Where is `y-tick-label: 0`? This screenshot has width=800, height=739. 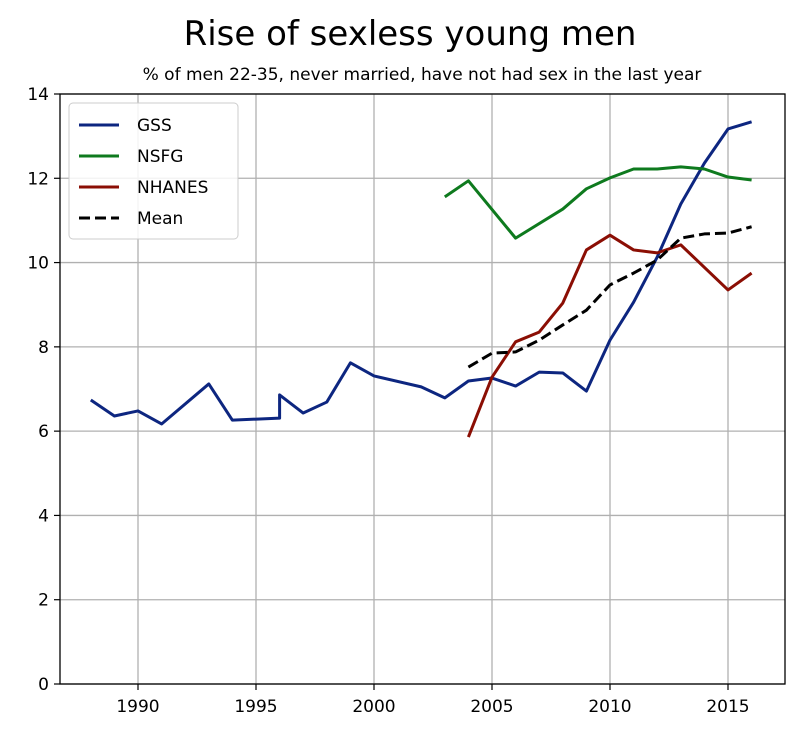 y-tick-label: 0 is located at coordinates (43, 685).